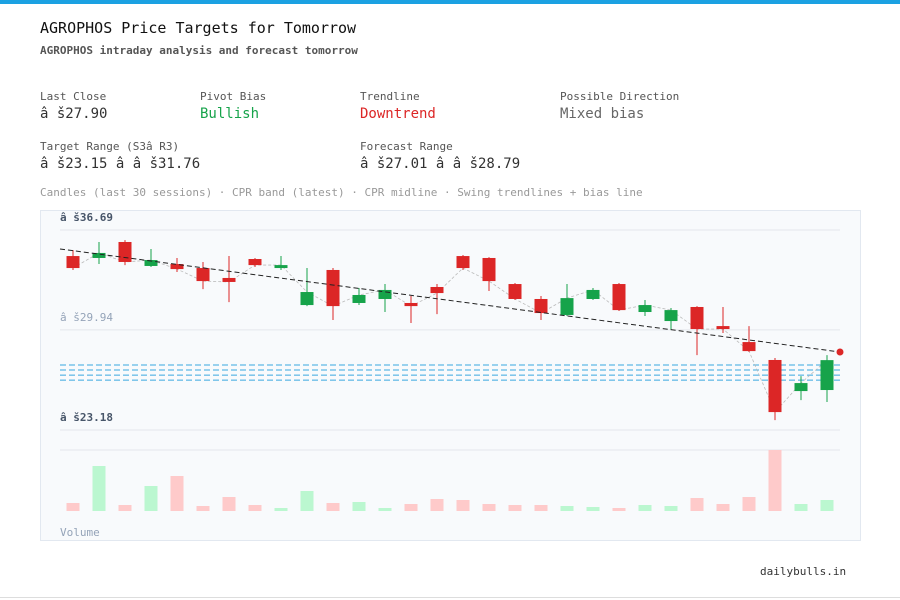  I want to click on bottom-bar, so click(450, 597).